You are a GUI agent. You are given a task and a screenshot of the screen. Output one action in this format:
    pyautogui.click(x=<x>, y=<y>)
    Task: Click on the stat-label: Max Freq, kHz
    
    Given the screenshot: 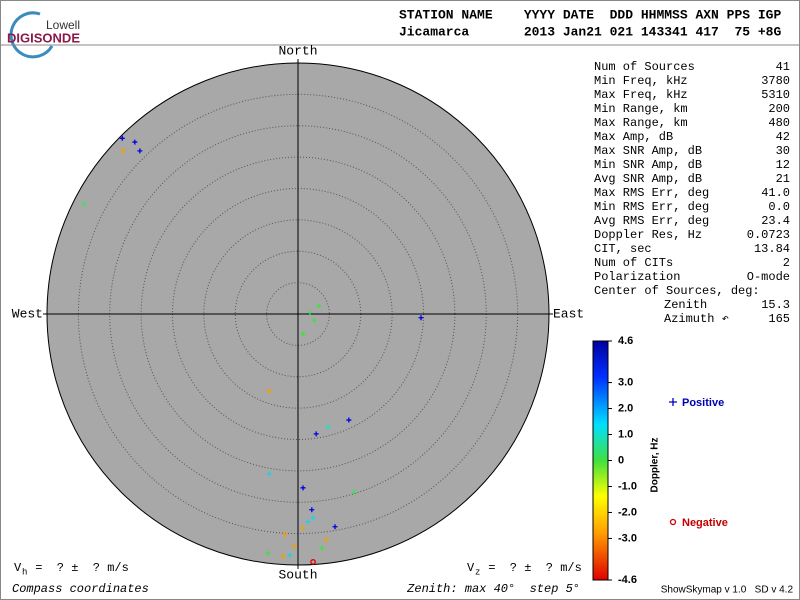 What is the action you would take?
    pyautogui.click(x=641, y=95)
    